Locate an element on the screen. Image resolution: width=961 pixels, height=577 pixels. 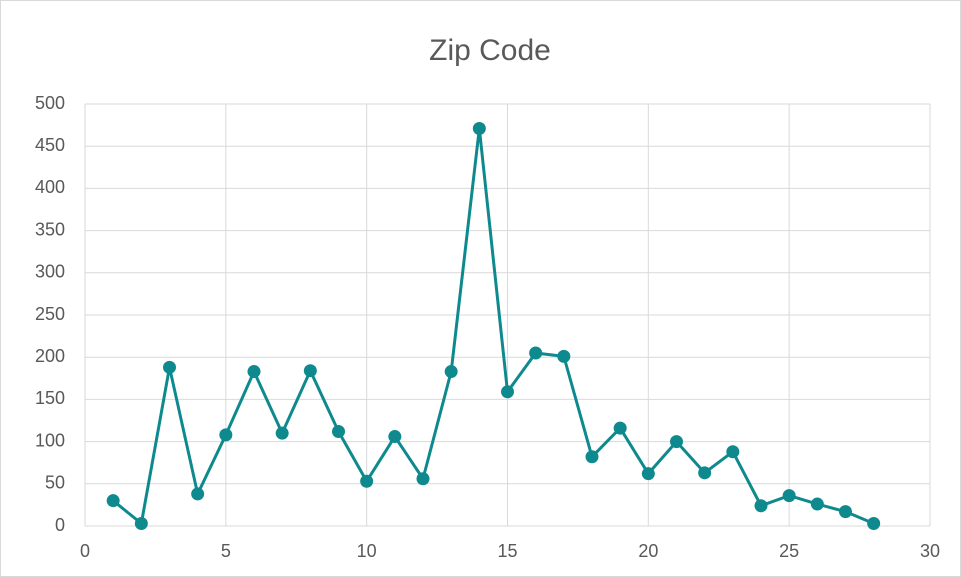
y-tick-label: 450 is located at coordinates (50, 145).